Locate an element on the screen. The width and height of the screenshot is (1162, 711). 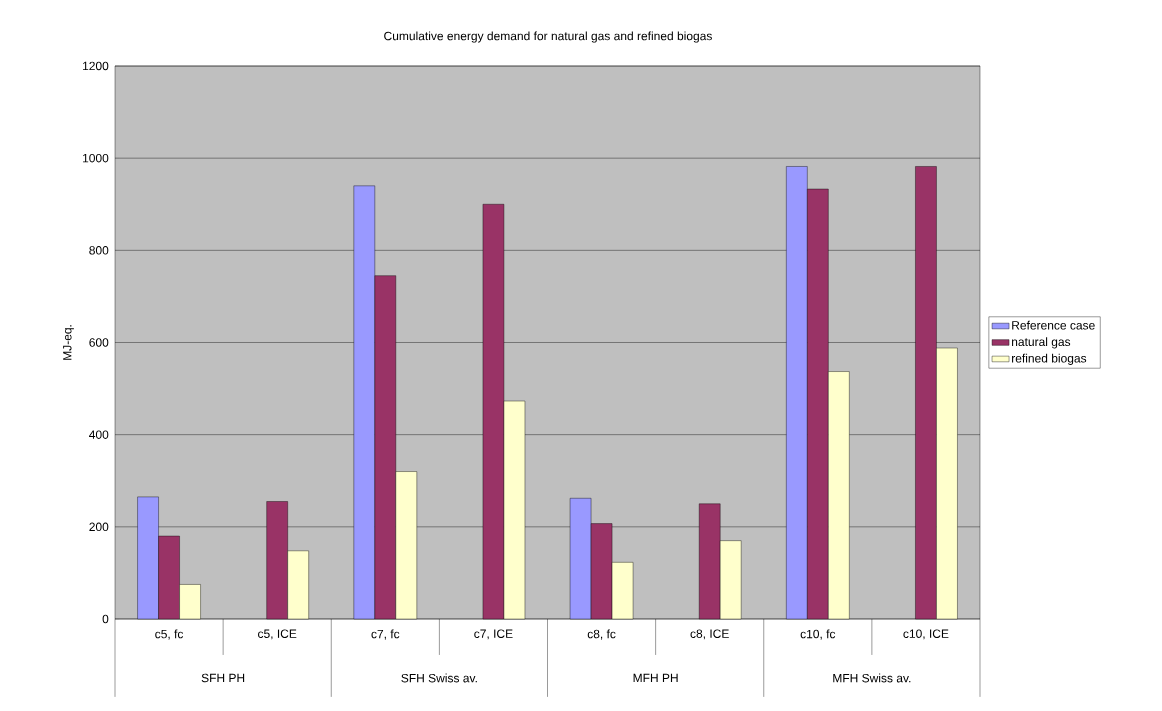
x-tick-label: c5, fc is located at coordinates (169, 634).